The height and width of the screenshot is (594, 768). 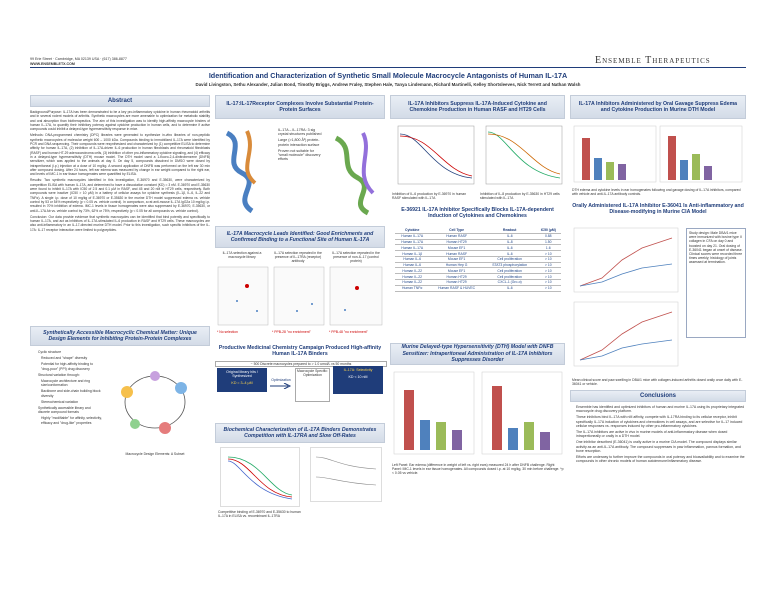 What do you see at coordinates (64, 358) in the screenshot?
I see `bullet: Reduced and "shape" diversity` at bounding box center [64, 358].